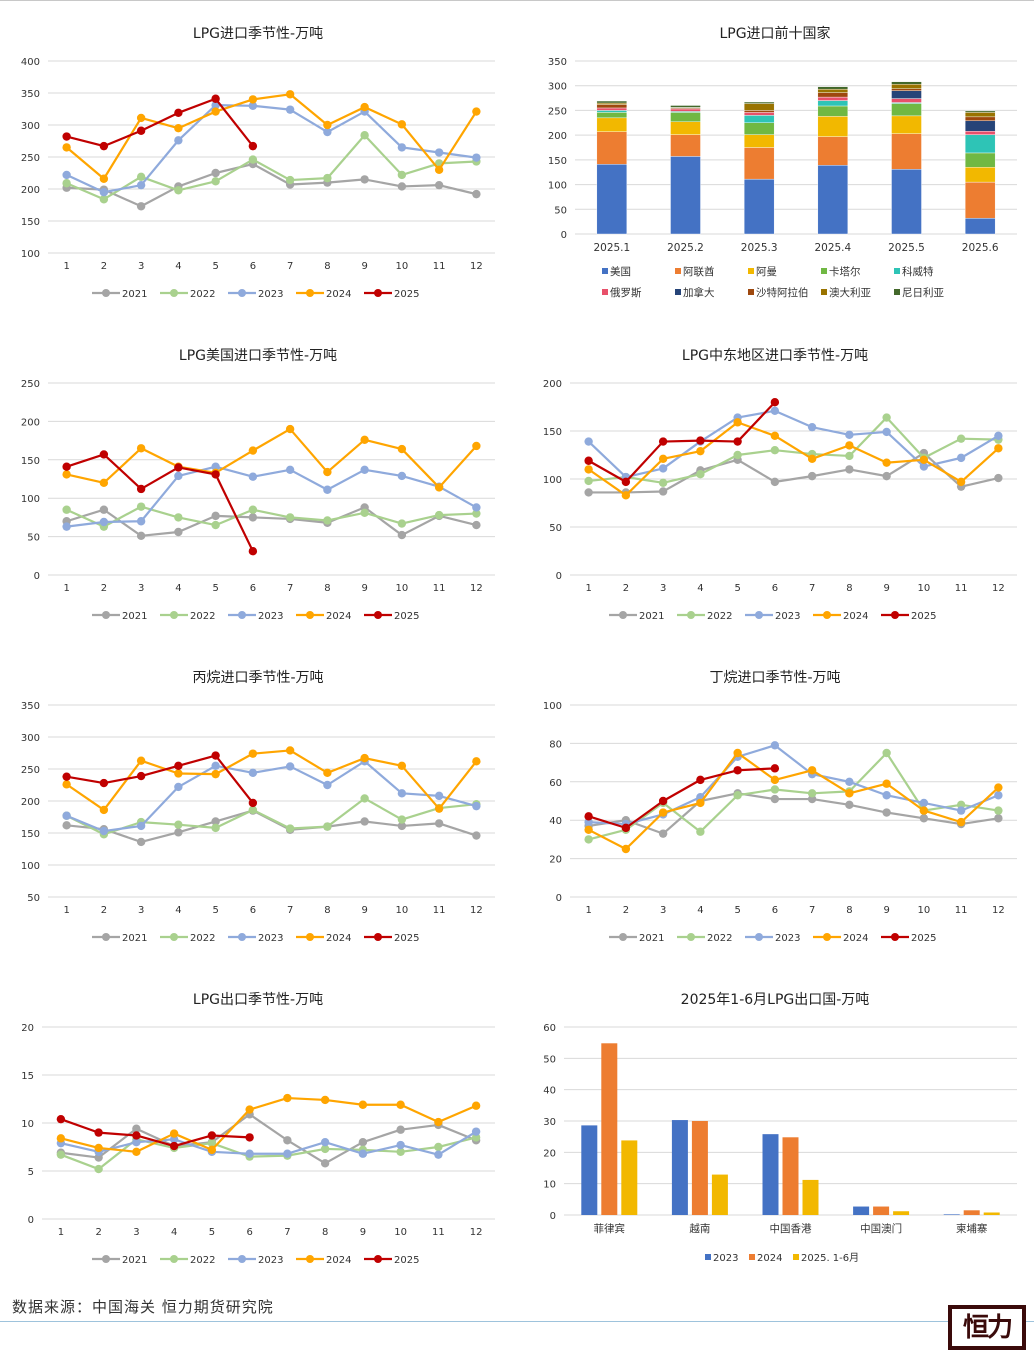 This screenshot has width=1034, height=1355. What do you see at coordinates (30, 158) in the screenshot?
I see `y-tick-label: 250` at bounding box center [30, 158].